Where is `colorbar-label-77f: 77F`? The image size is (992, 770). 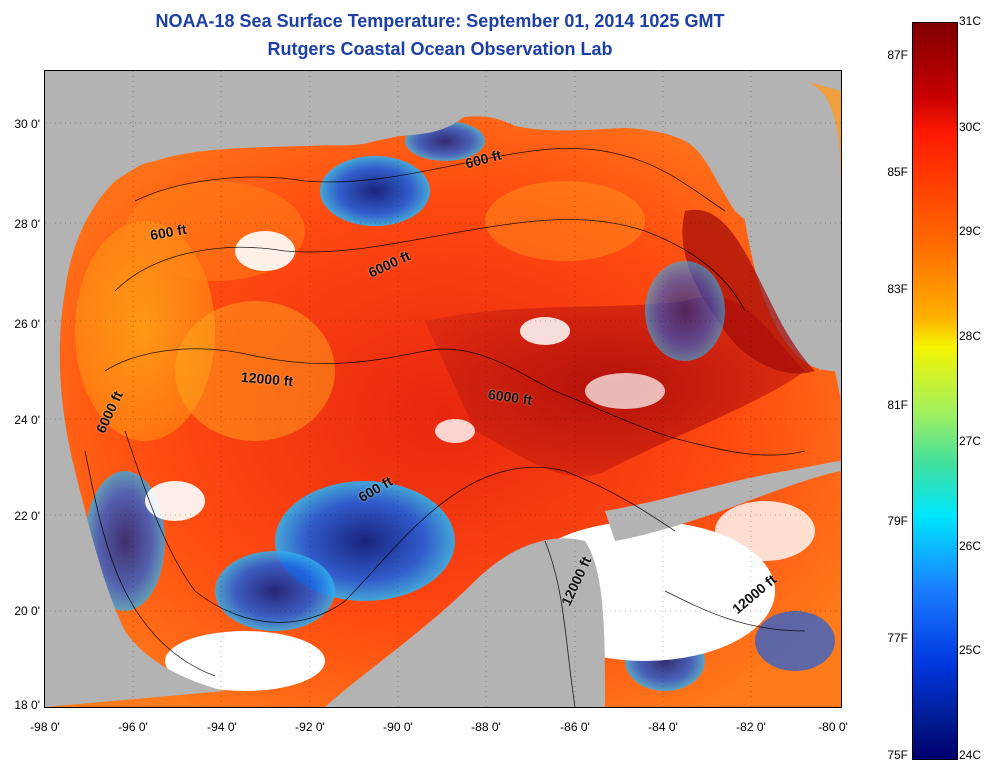
colorbar-label-77f: 77F is located at coordinates (897, 638).